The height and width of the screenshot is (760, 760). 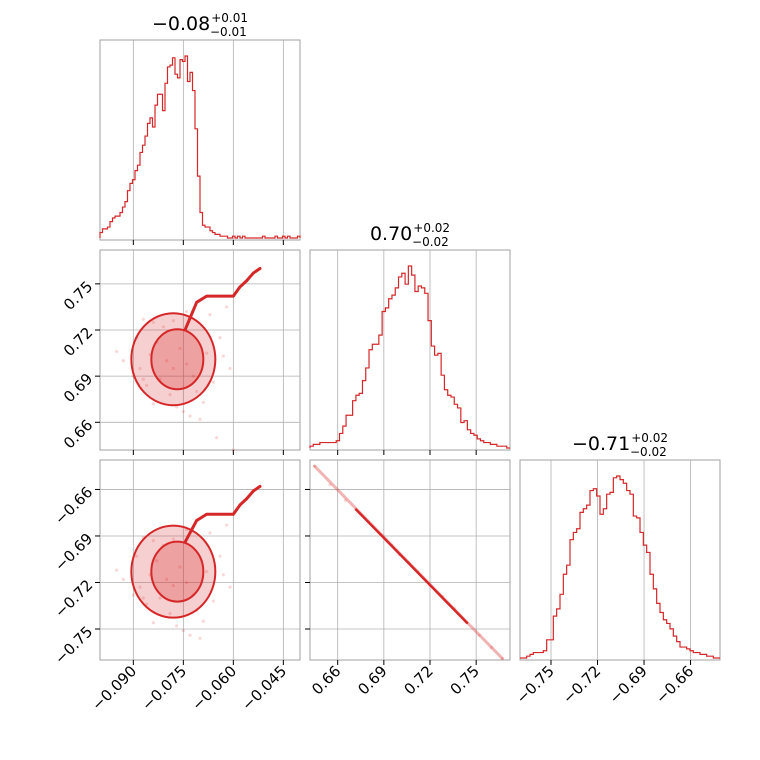 I want to click on panel-scatter-p1-p2, so click(x=410, y=560).